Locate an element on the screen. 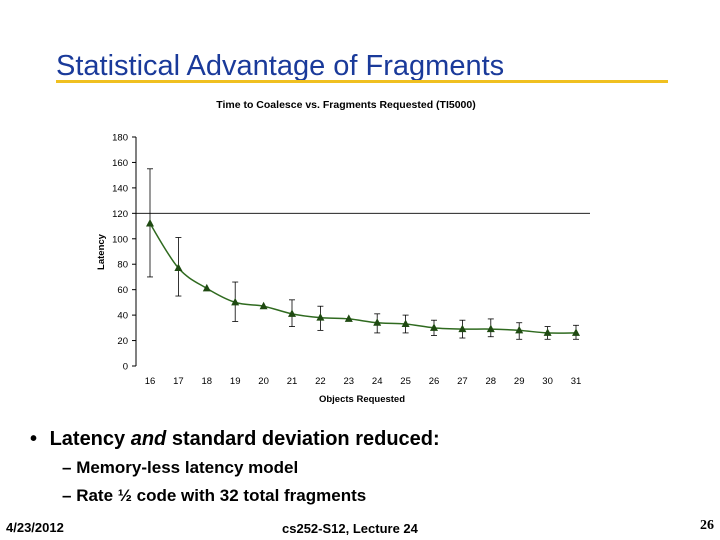 The image size is (720, 540). sub-bullet-memoryless: – Memory-less latency model is located at coordinates (180, 467).